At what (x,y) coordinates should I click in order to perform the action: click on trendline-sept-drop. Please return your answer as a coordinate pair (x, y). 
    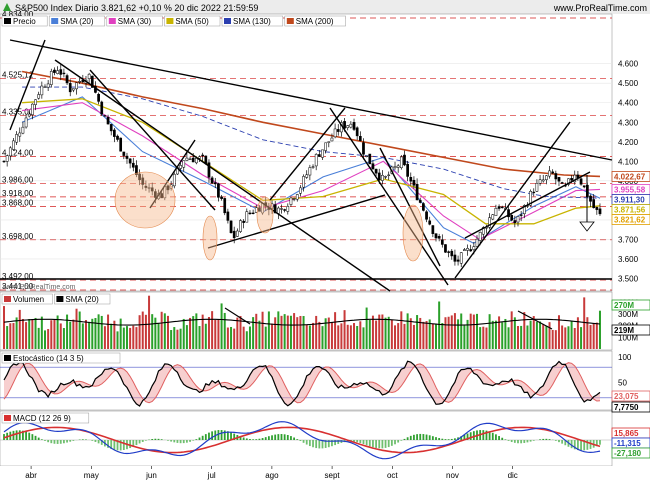
    Looking at the image, I should click on (410, 207).